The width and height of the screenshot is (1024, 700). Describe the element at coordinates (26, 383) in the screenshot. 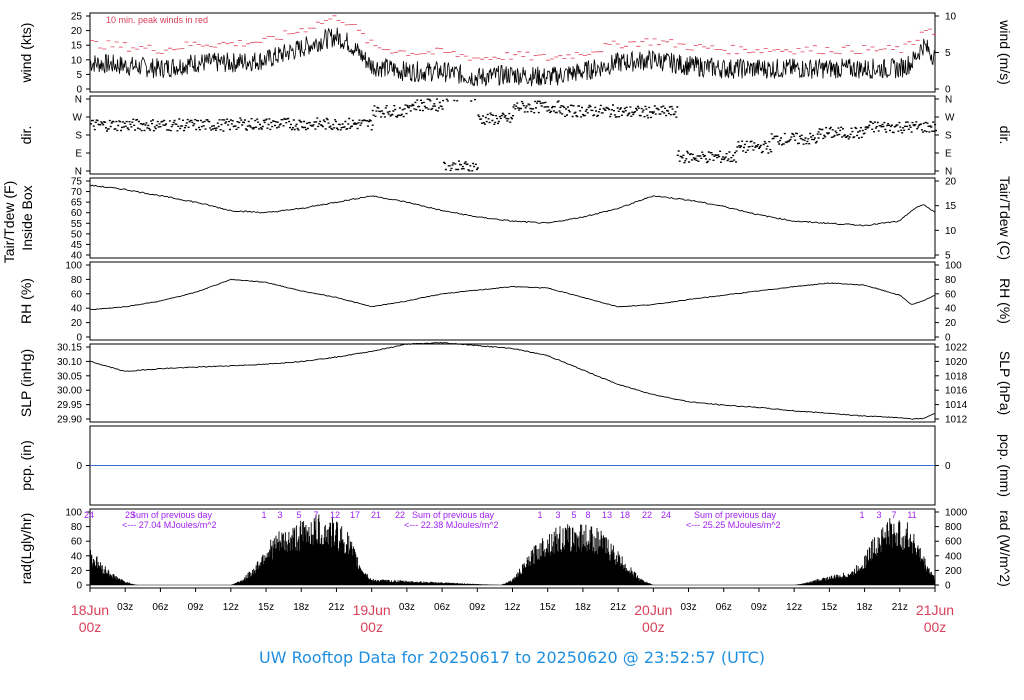

I see `left-axis-title-slp: SLP (inHg)` at that location.